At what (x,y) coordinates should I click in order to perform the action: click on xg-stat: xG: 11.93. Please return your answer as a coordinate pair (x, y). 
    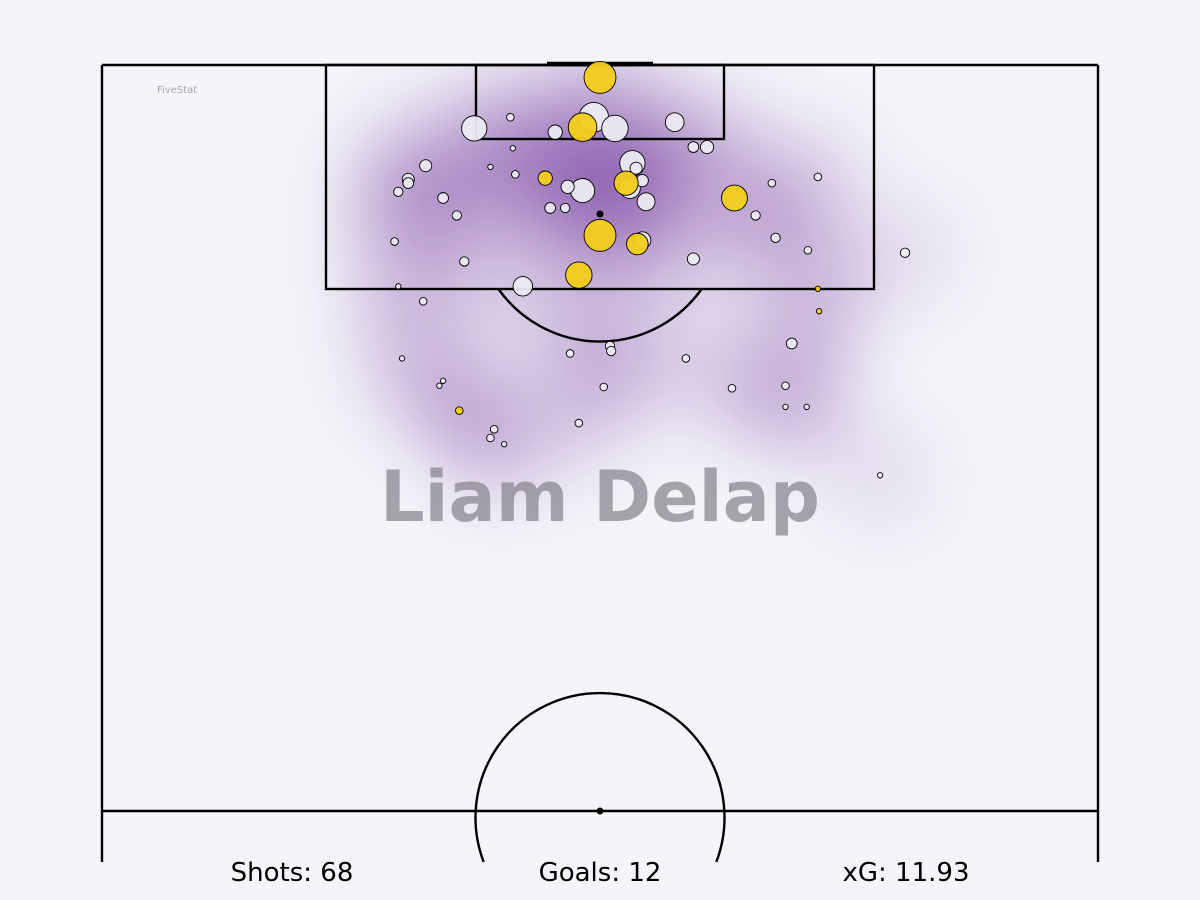
    Looking at the image, I should click on (906, 873).